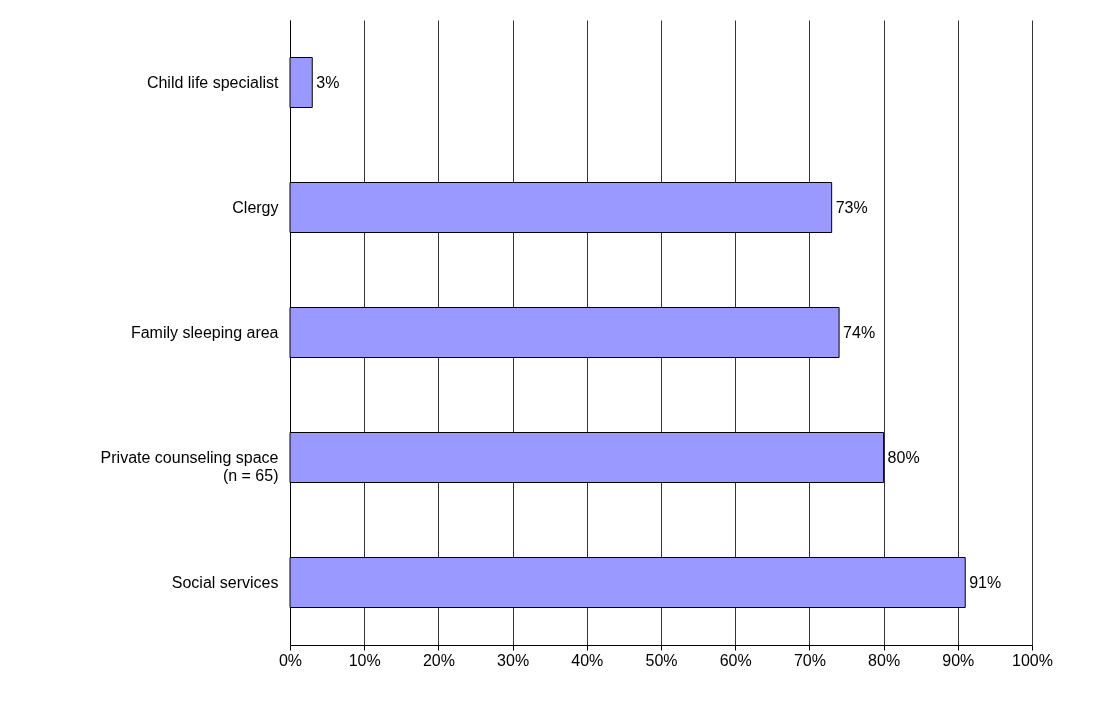 The image size is (1104, 719). I want to click on data-label: 73%, so click(851, 207).